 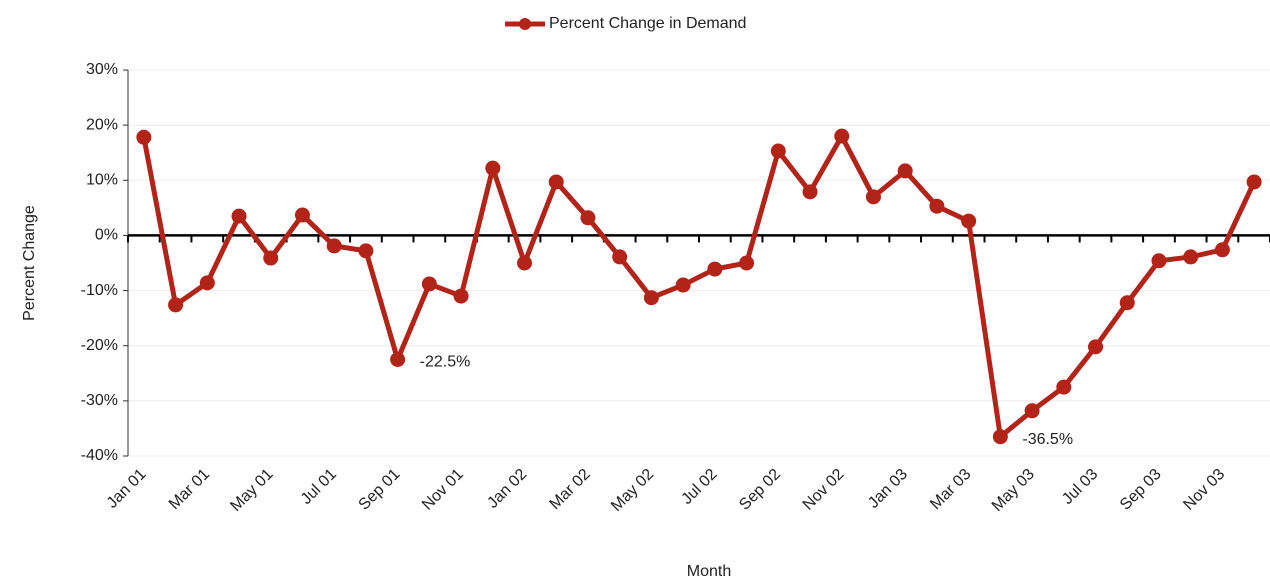 What do you see at coordinates (1141, 490) in the screenshot?
I see `x-tick-label: Sep 03` at bounding box center [1141, 490].